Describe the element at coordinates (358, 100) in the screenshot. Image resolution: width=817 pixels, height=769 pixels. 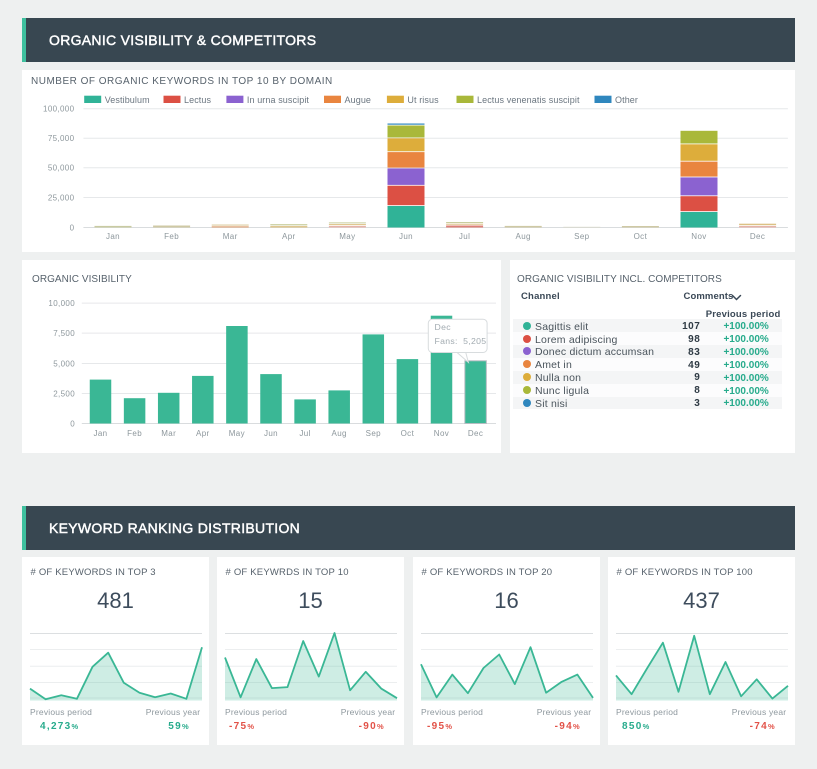
I see `svg-text: Augue` at that location.